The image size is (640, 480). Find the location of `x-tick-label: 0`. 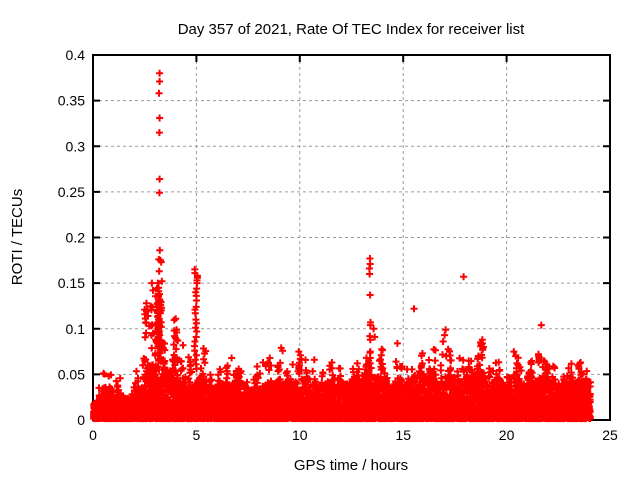

x-tick-label: 0 is located at coordinates (93, 435).